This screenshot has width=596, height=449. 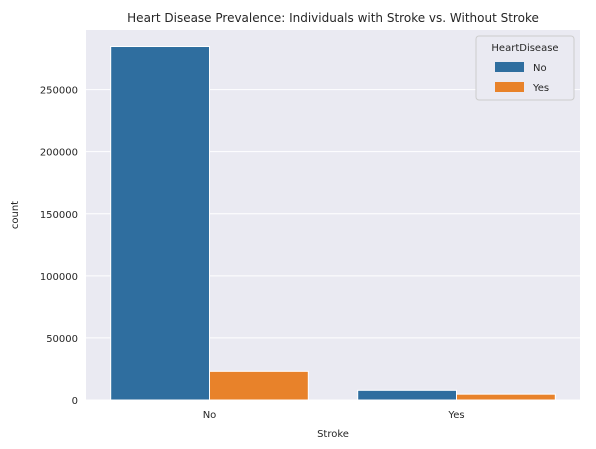 I want to click on x-tick-label: Yes, so click(x=455, y=415).